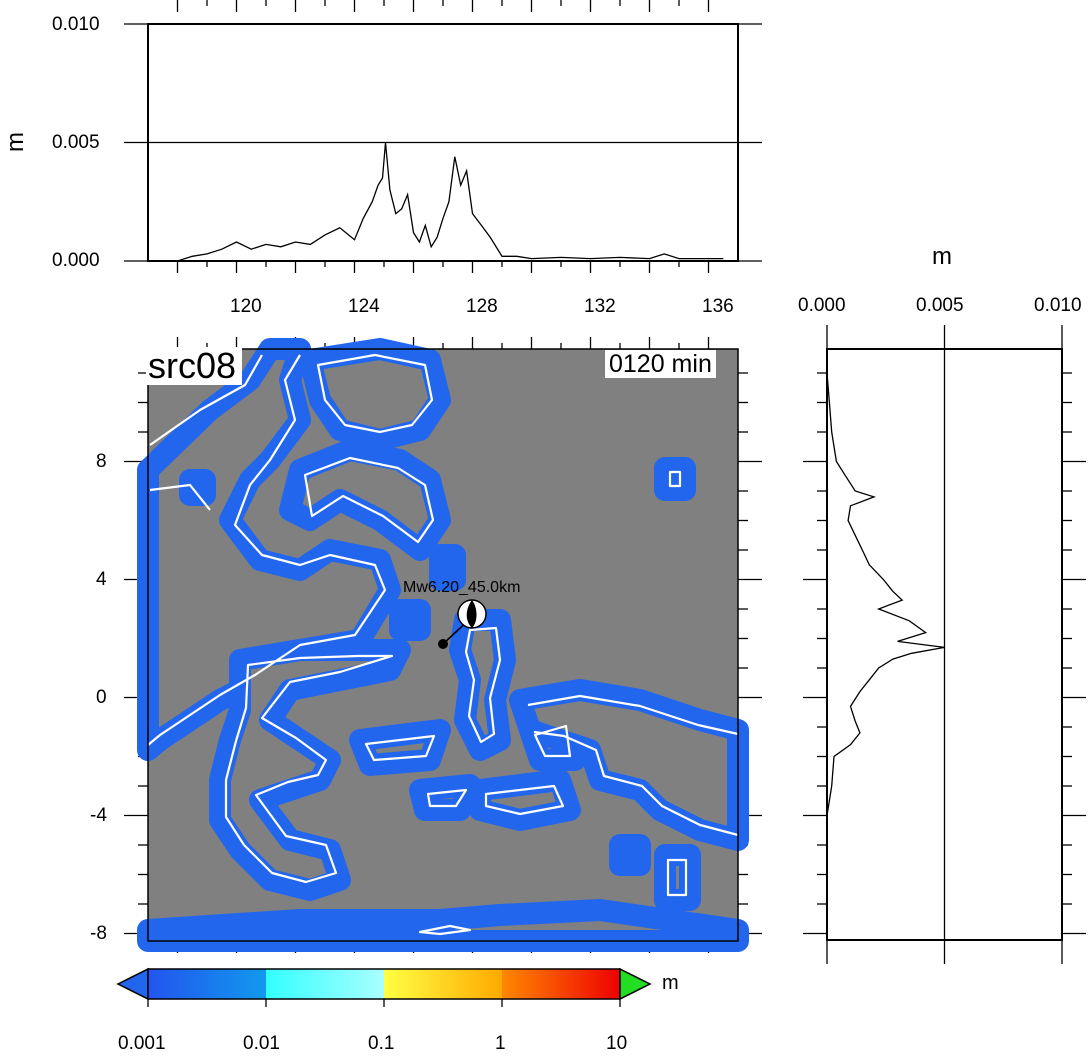 The width and height of the screenshot is (1088, 1058). What do you see at coordinates (600, 306) in the screenshot?
I see `top-x-tick-label: 132` at bounding box center [600, 306].